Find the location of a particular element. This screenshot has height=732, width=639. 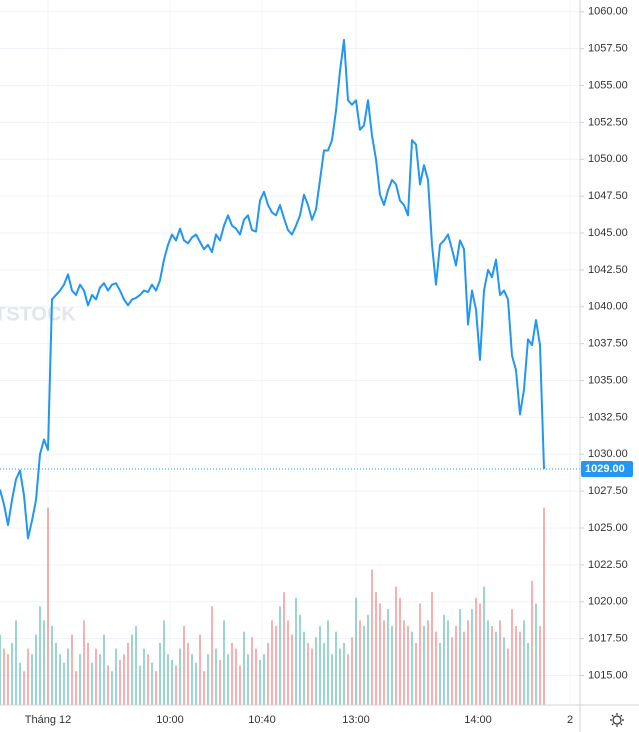

y-tick-label: 1050.00 is located at coordinates (608, 159).